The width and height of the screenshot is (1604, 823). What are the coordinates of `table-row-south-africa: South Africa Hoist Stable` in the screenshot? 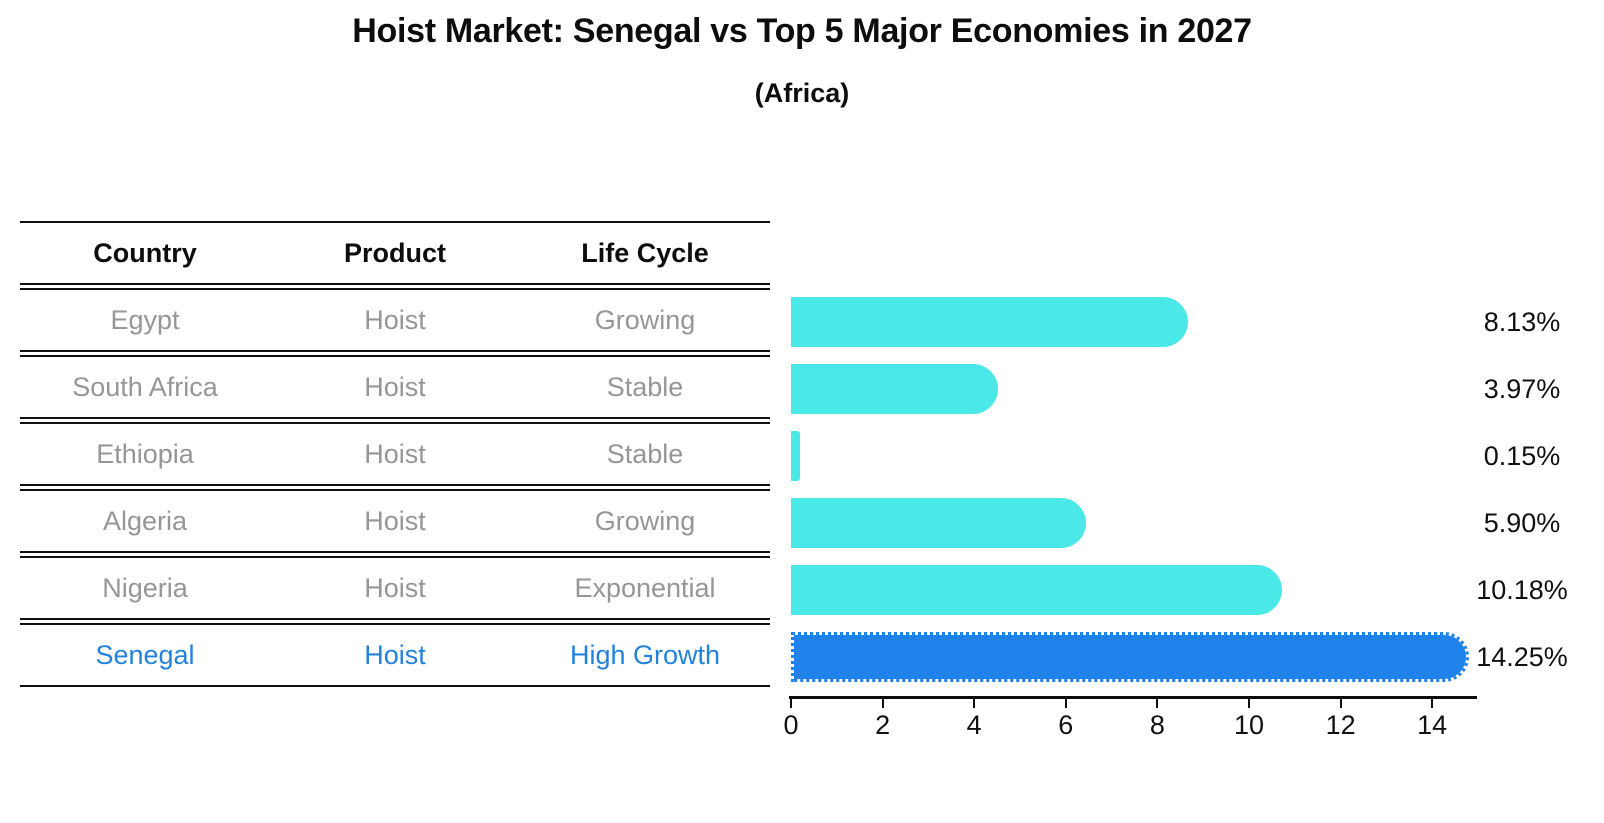 It's located at (395, 387).